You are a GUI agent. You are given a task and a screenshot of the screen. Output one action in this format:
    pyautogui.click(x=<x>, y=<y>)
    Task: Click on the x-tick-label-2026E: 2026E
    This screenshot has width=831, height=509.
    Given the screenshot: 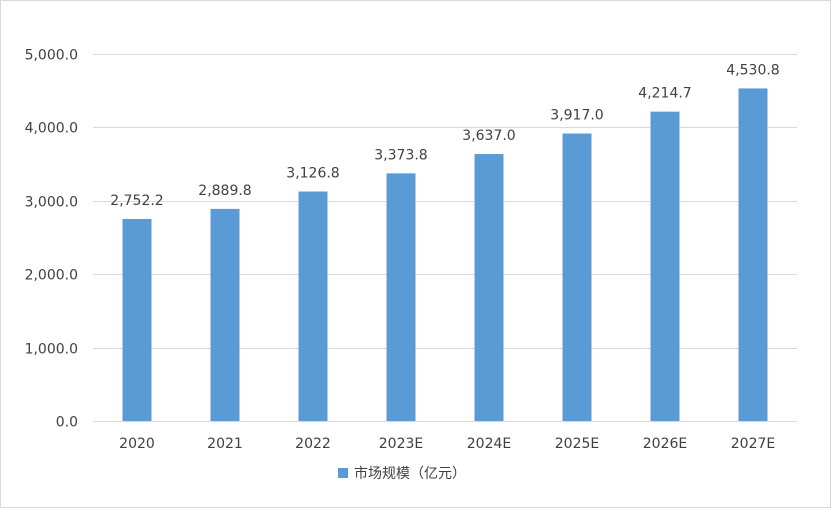 What is the action you would take?
    pyautogui.click(x=665, y=444)
    